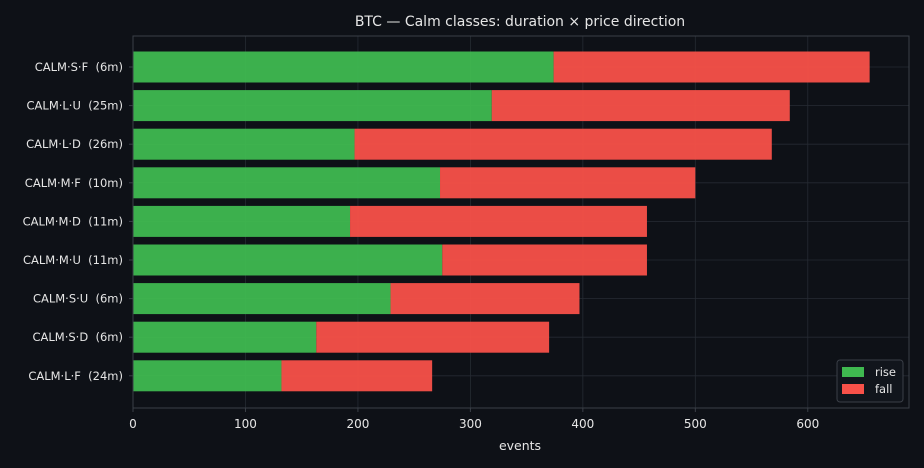 The width and height of the screenshot is (924, 468). I want to click on x-axis-label: events, so click(520, 445).